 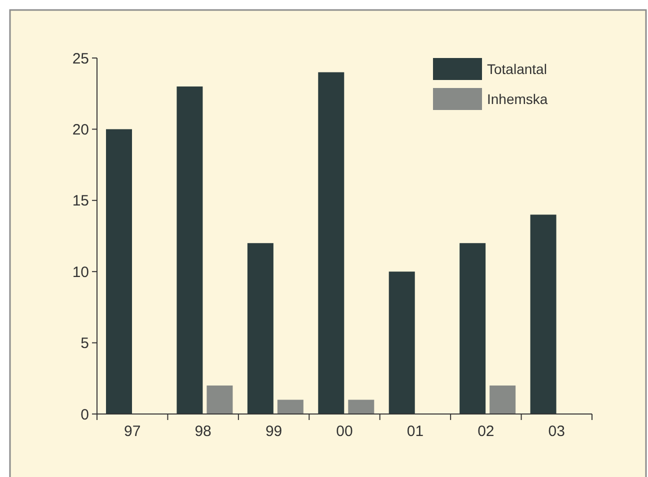 I want to click on legend-label: Inhemska, so click(x=517, y=98).